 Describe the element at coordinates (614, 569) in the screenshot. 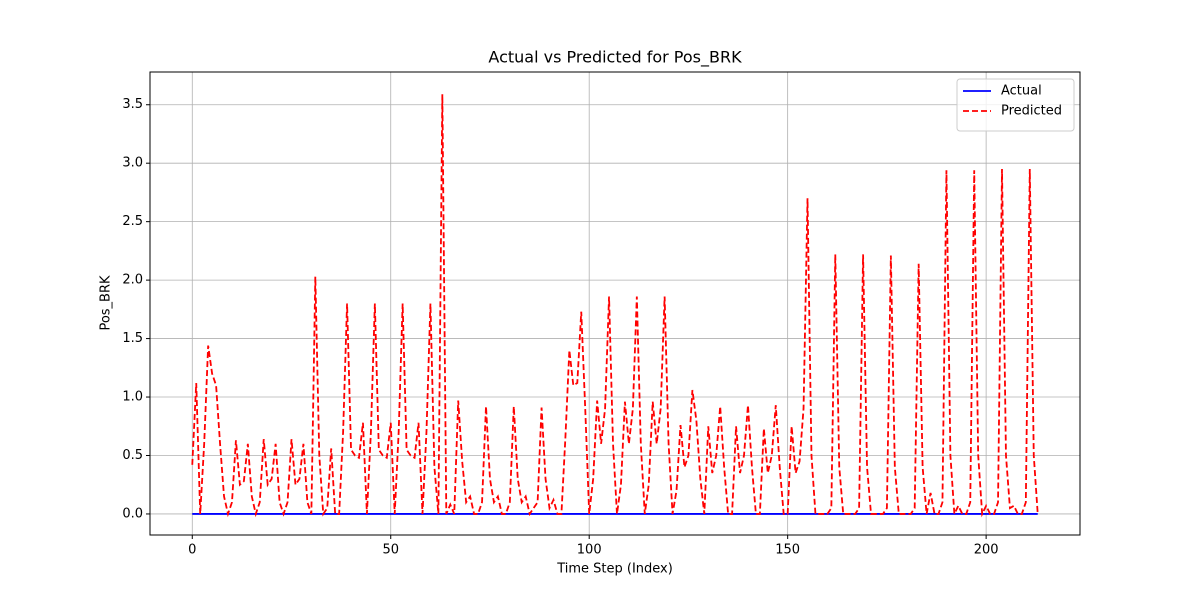

I see `x-axis-label: Time Step (Index)` at that location.